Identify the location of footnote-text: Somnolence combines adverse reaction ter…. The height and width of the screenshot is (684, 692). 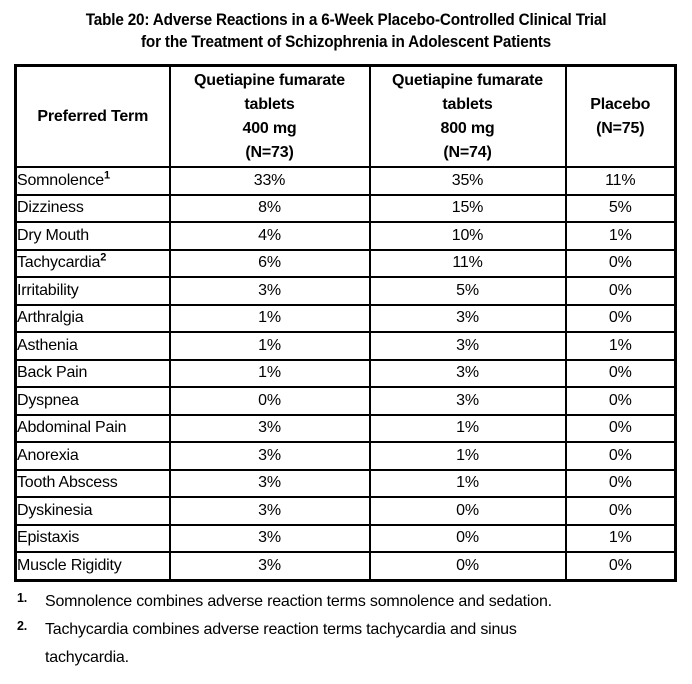
(298, 601).